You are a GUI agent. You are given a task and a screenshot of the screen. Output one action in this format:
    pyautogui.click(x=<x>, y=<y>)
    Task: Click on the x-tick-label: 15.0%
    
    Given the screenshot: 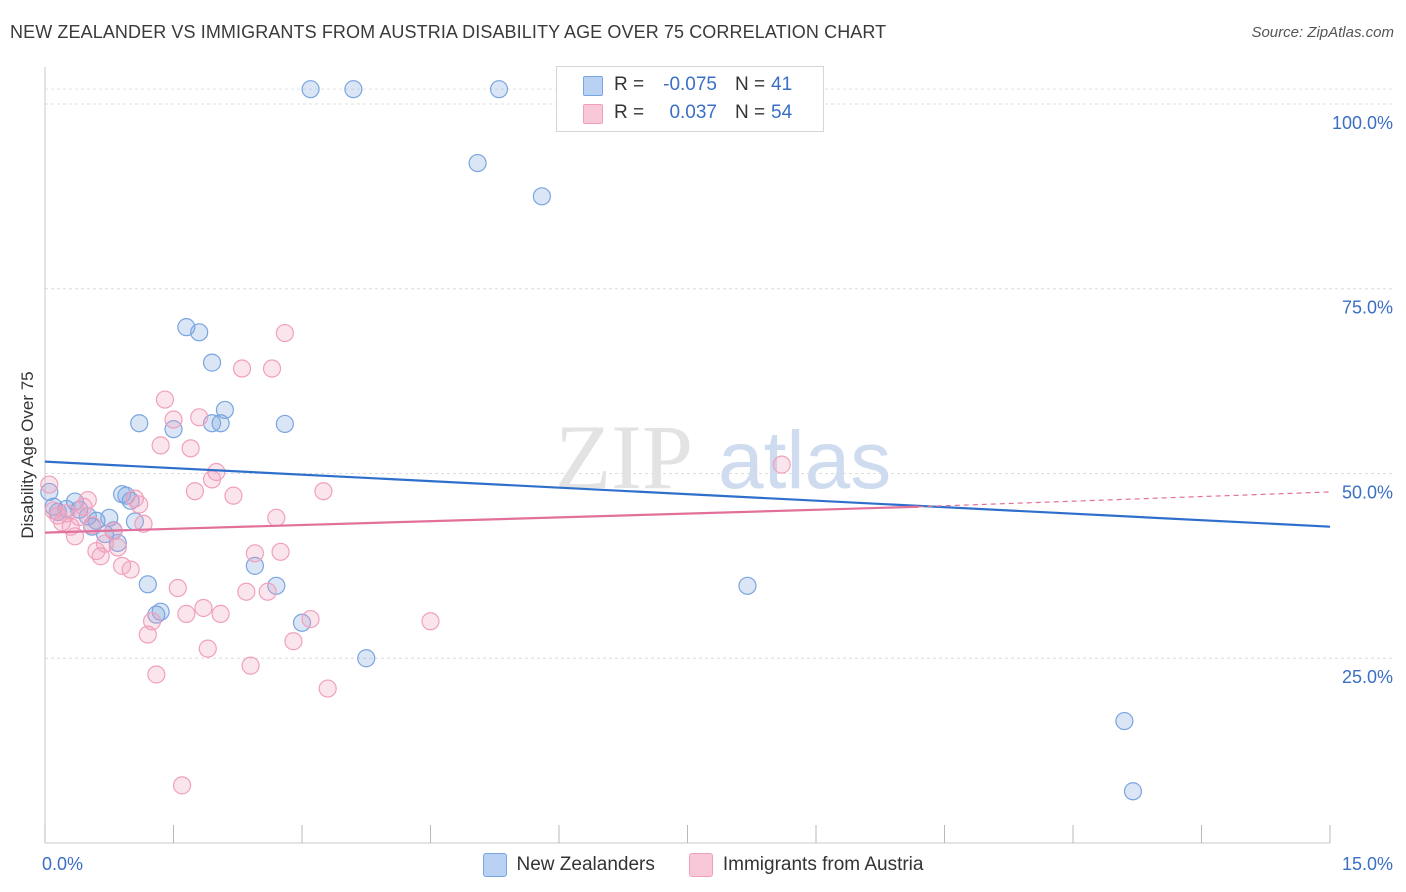 What is the action you would take?
    pyautogui.click(x=1367, y=864)
    